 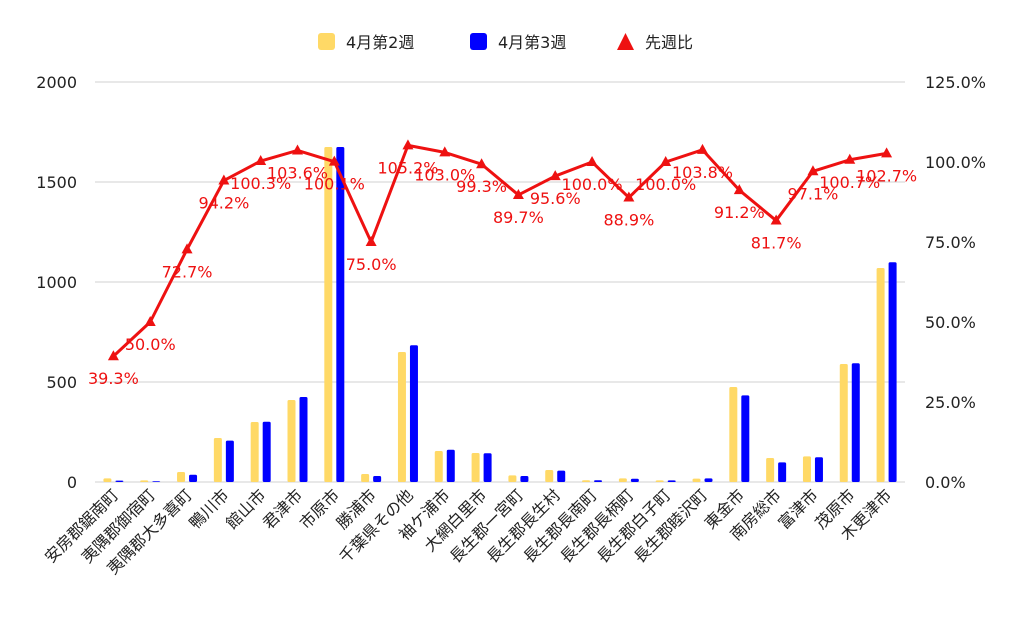 What do you see at coordinates (56, 182) in the screenshot?
I see `left-tick-label: 1500` at bounding box center [56, 182].